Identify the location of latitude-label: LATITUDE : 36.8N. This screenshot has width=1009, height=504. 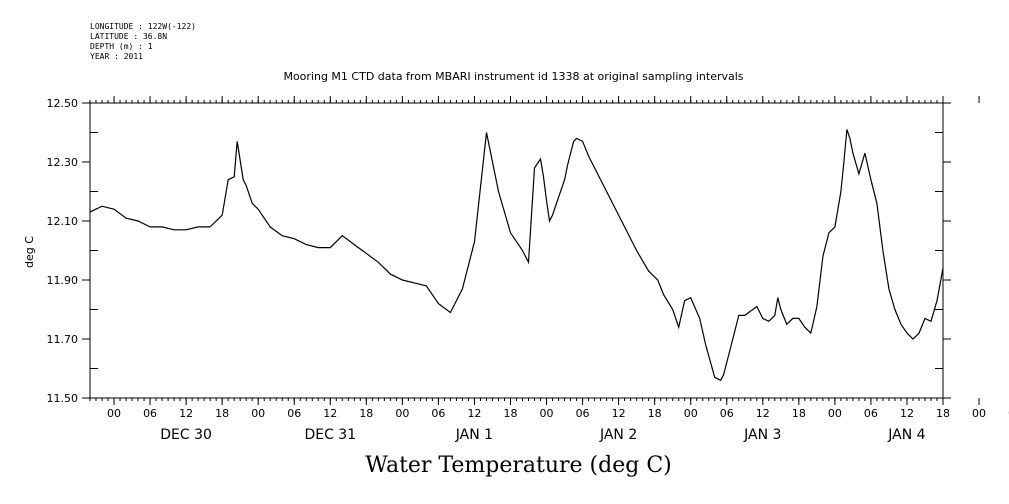
(129, 36).